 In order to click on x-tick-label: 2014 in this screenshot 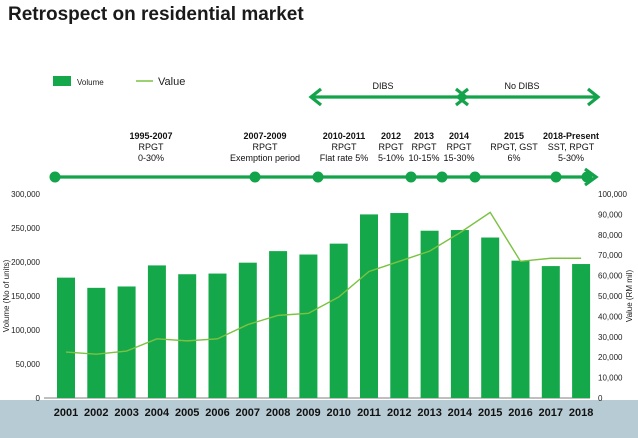, I will do `click(460, 413)`.